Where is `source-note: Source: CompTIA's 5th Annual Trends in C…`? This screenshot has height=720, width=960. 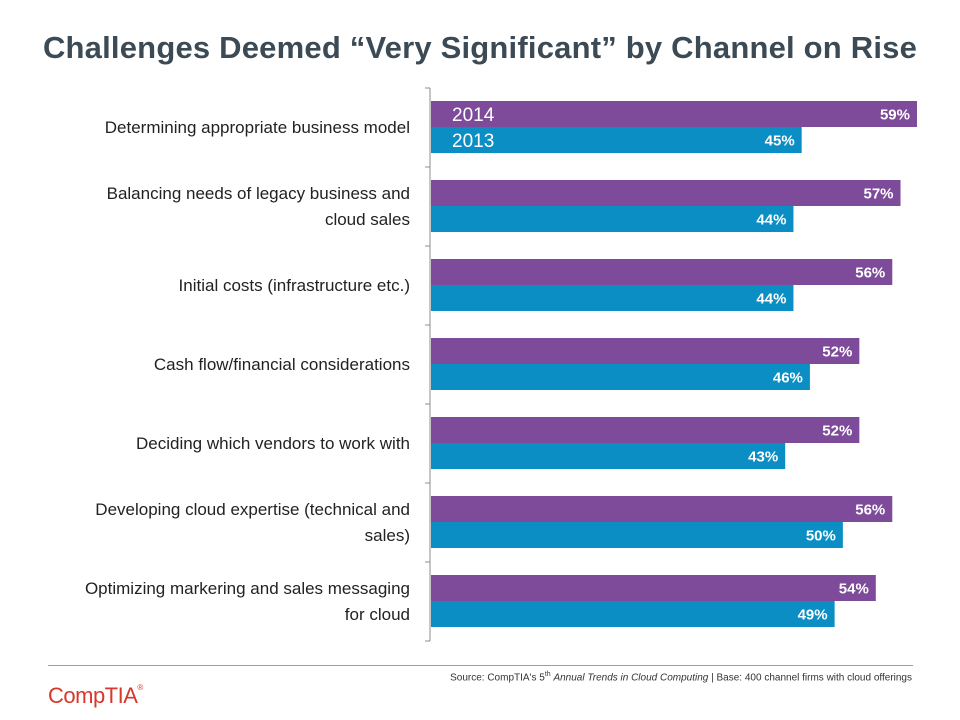 source-note: Source: CompTIA's 5th Annual Trends in C… is located at coordinates (681, 677).